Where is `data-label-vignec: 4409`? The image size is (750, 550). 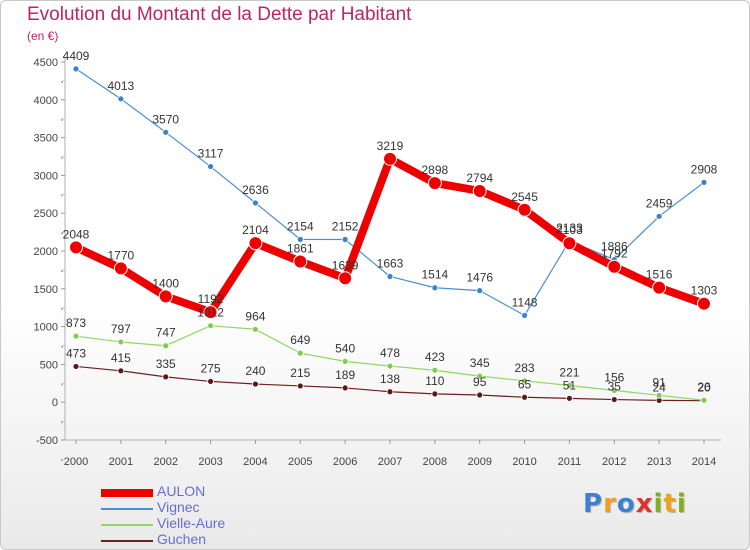
data-label-vignec: 4409 is located at coordinates (76, 56).